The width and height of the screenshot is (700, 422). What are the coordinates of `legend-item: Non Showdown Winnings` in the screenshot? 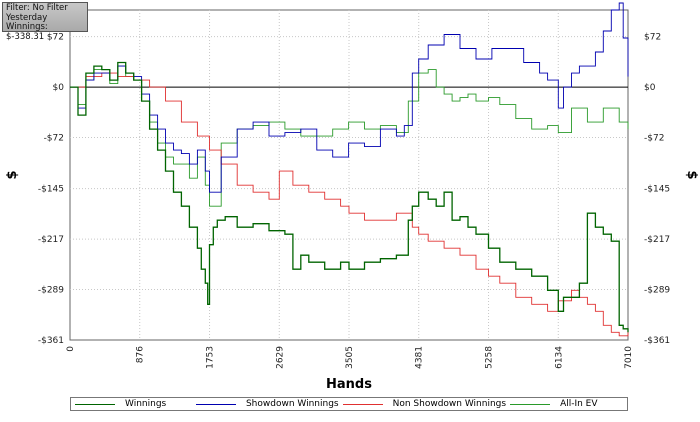 It's located at (422, 404).